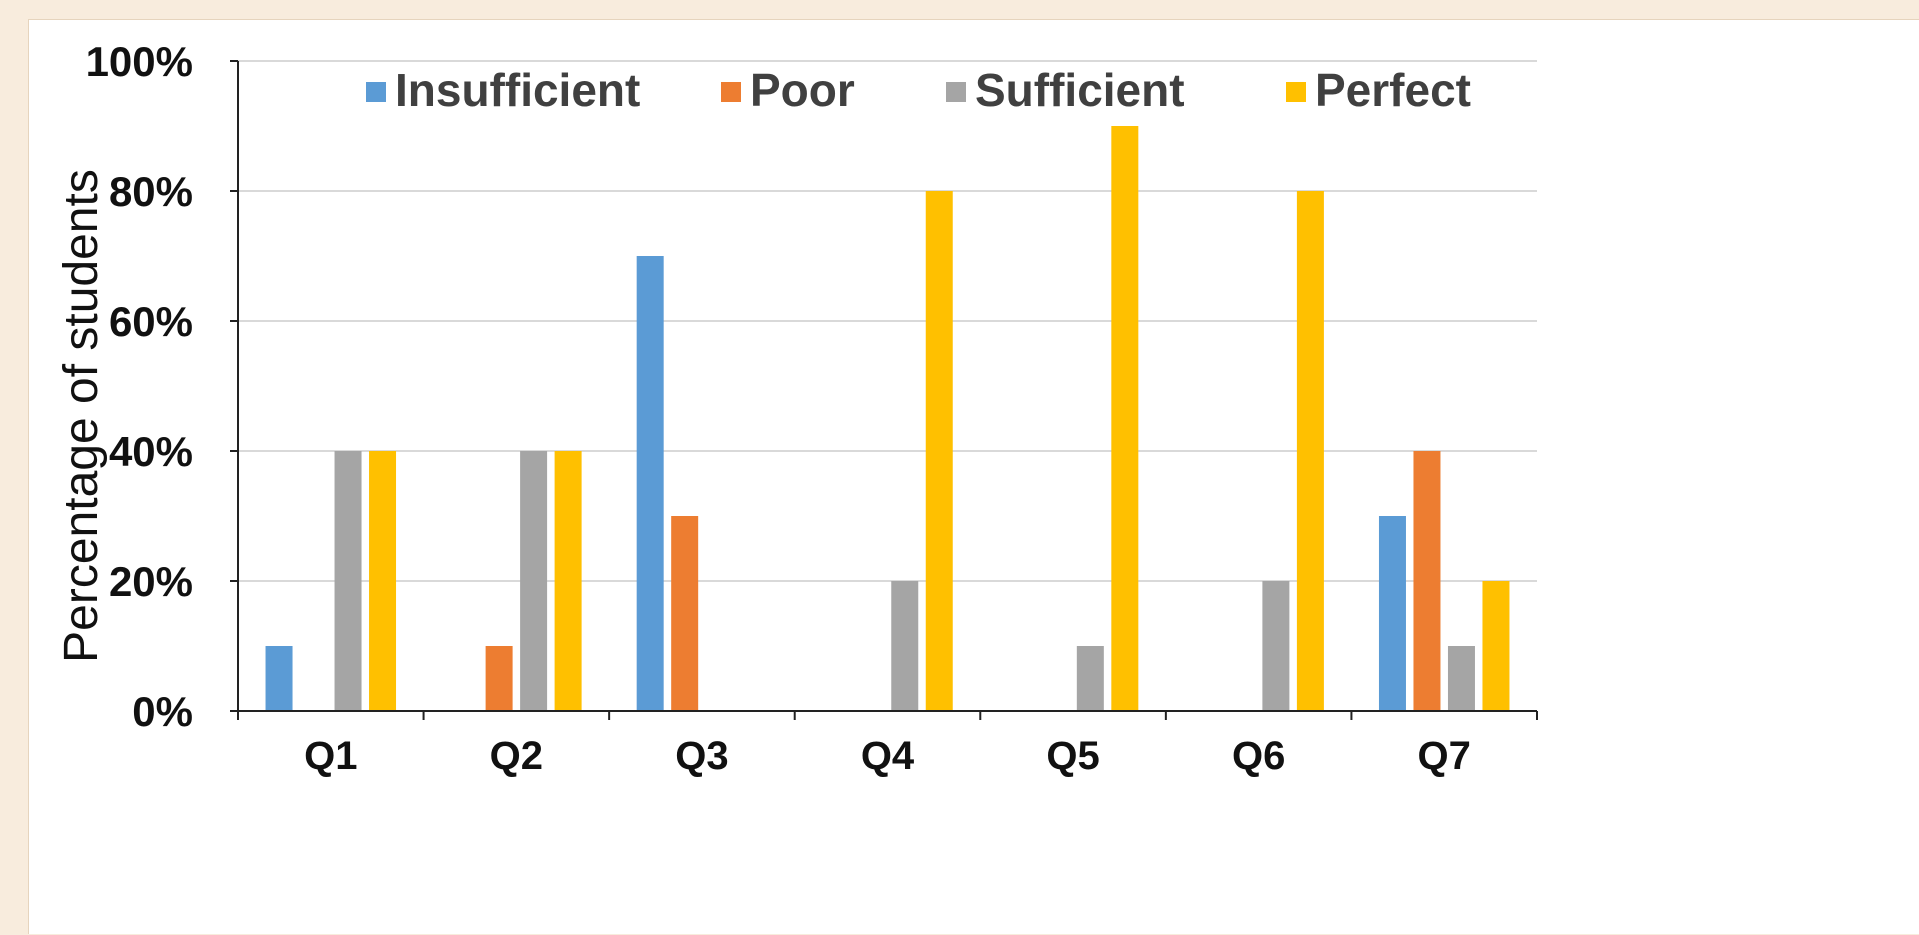 The image size is (1919, 935). What do you see at coordinates (81, 416) in the screenshot?
I see `y-axis-title: Percentage of students` at bounding box center [81, 416].